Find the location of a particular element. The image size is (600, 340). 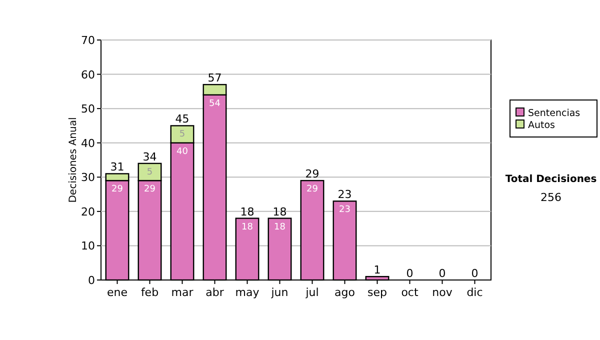

y-tick-label: 30 is located at coordinates (88, 177).